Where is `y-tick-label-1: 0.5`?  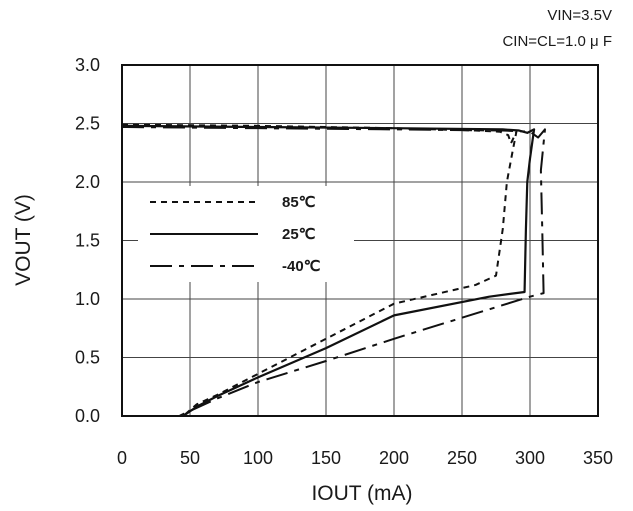
y-tick-label-1: 0.5 is located at coordinates (87, 358).